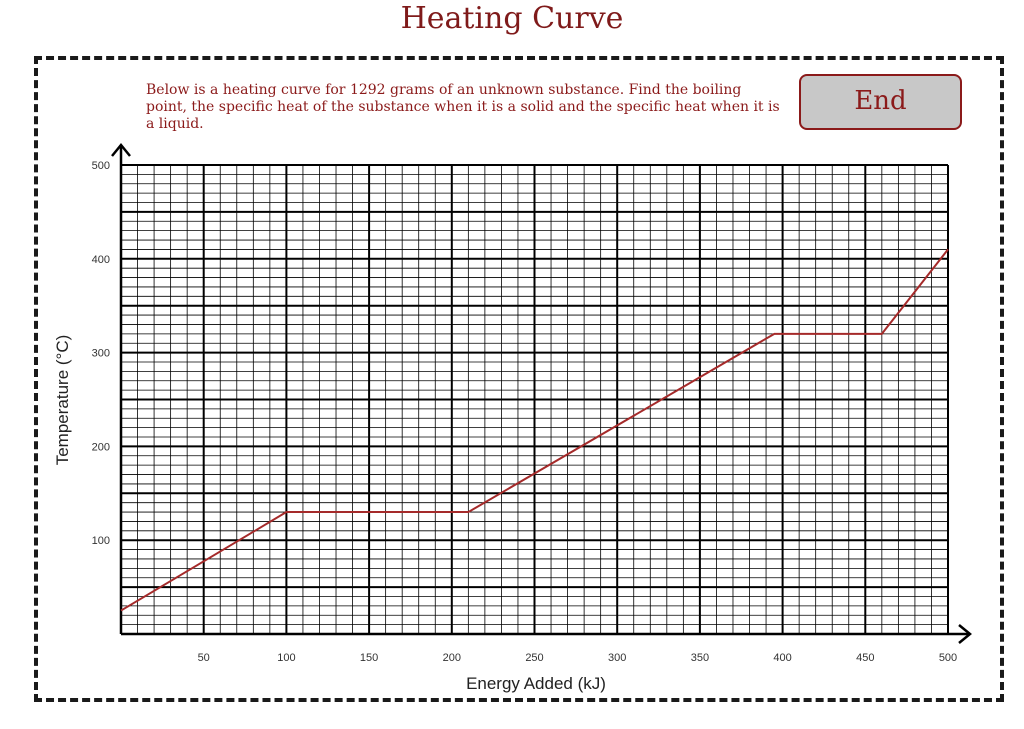  Describe the element at coordinates (101, 354) in the screenshot. I see `y-tick-label: 300` at that location.